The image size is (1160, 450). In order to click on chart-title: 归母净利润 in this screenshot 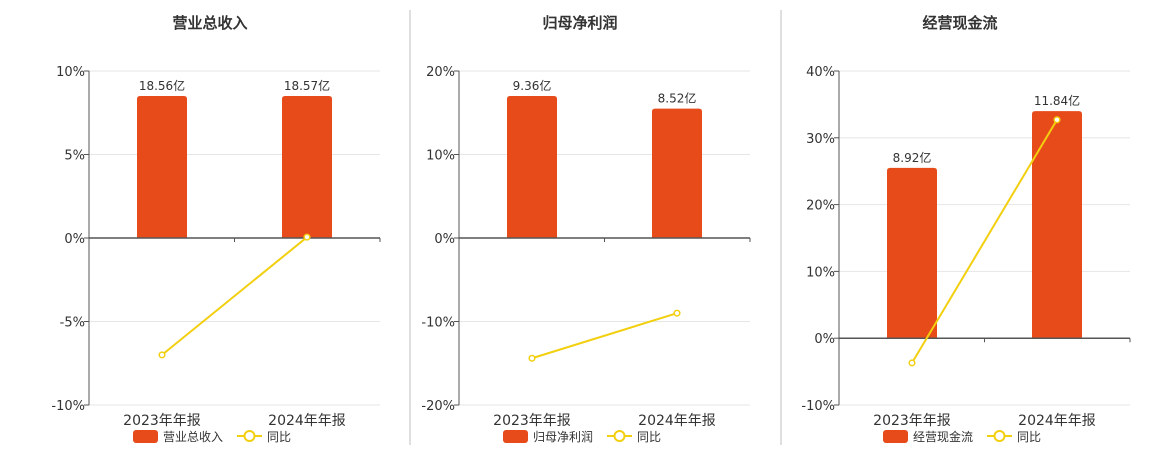, I will do `click(579, 23)`.